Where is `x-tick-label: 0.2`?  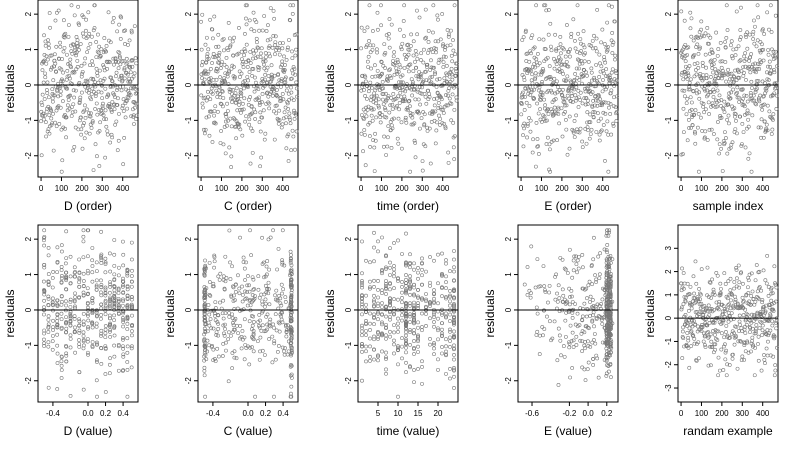
x-tick-label: 0.2 is located at coordinates (106, 413).